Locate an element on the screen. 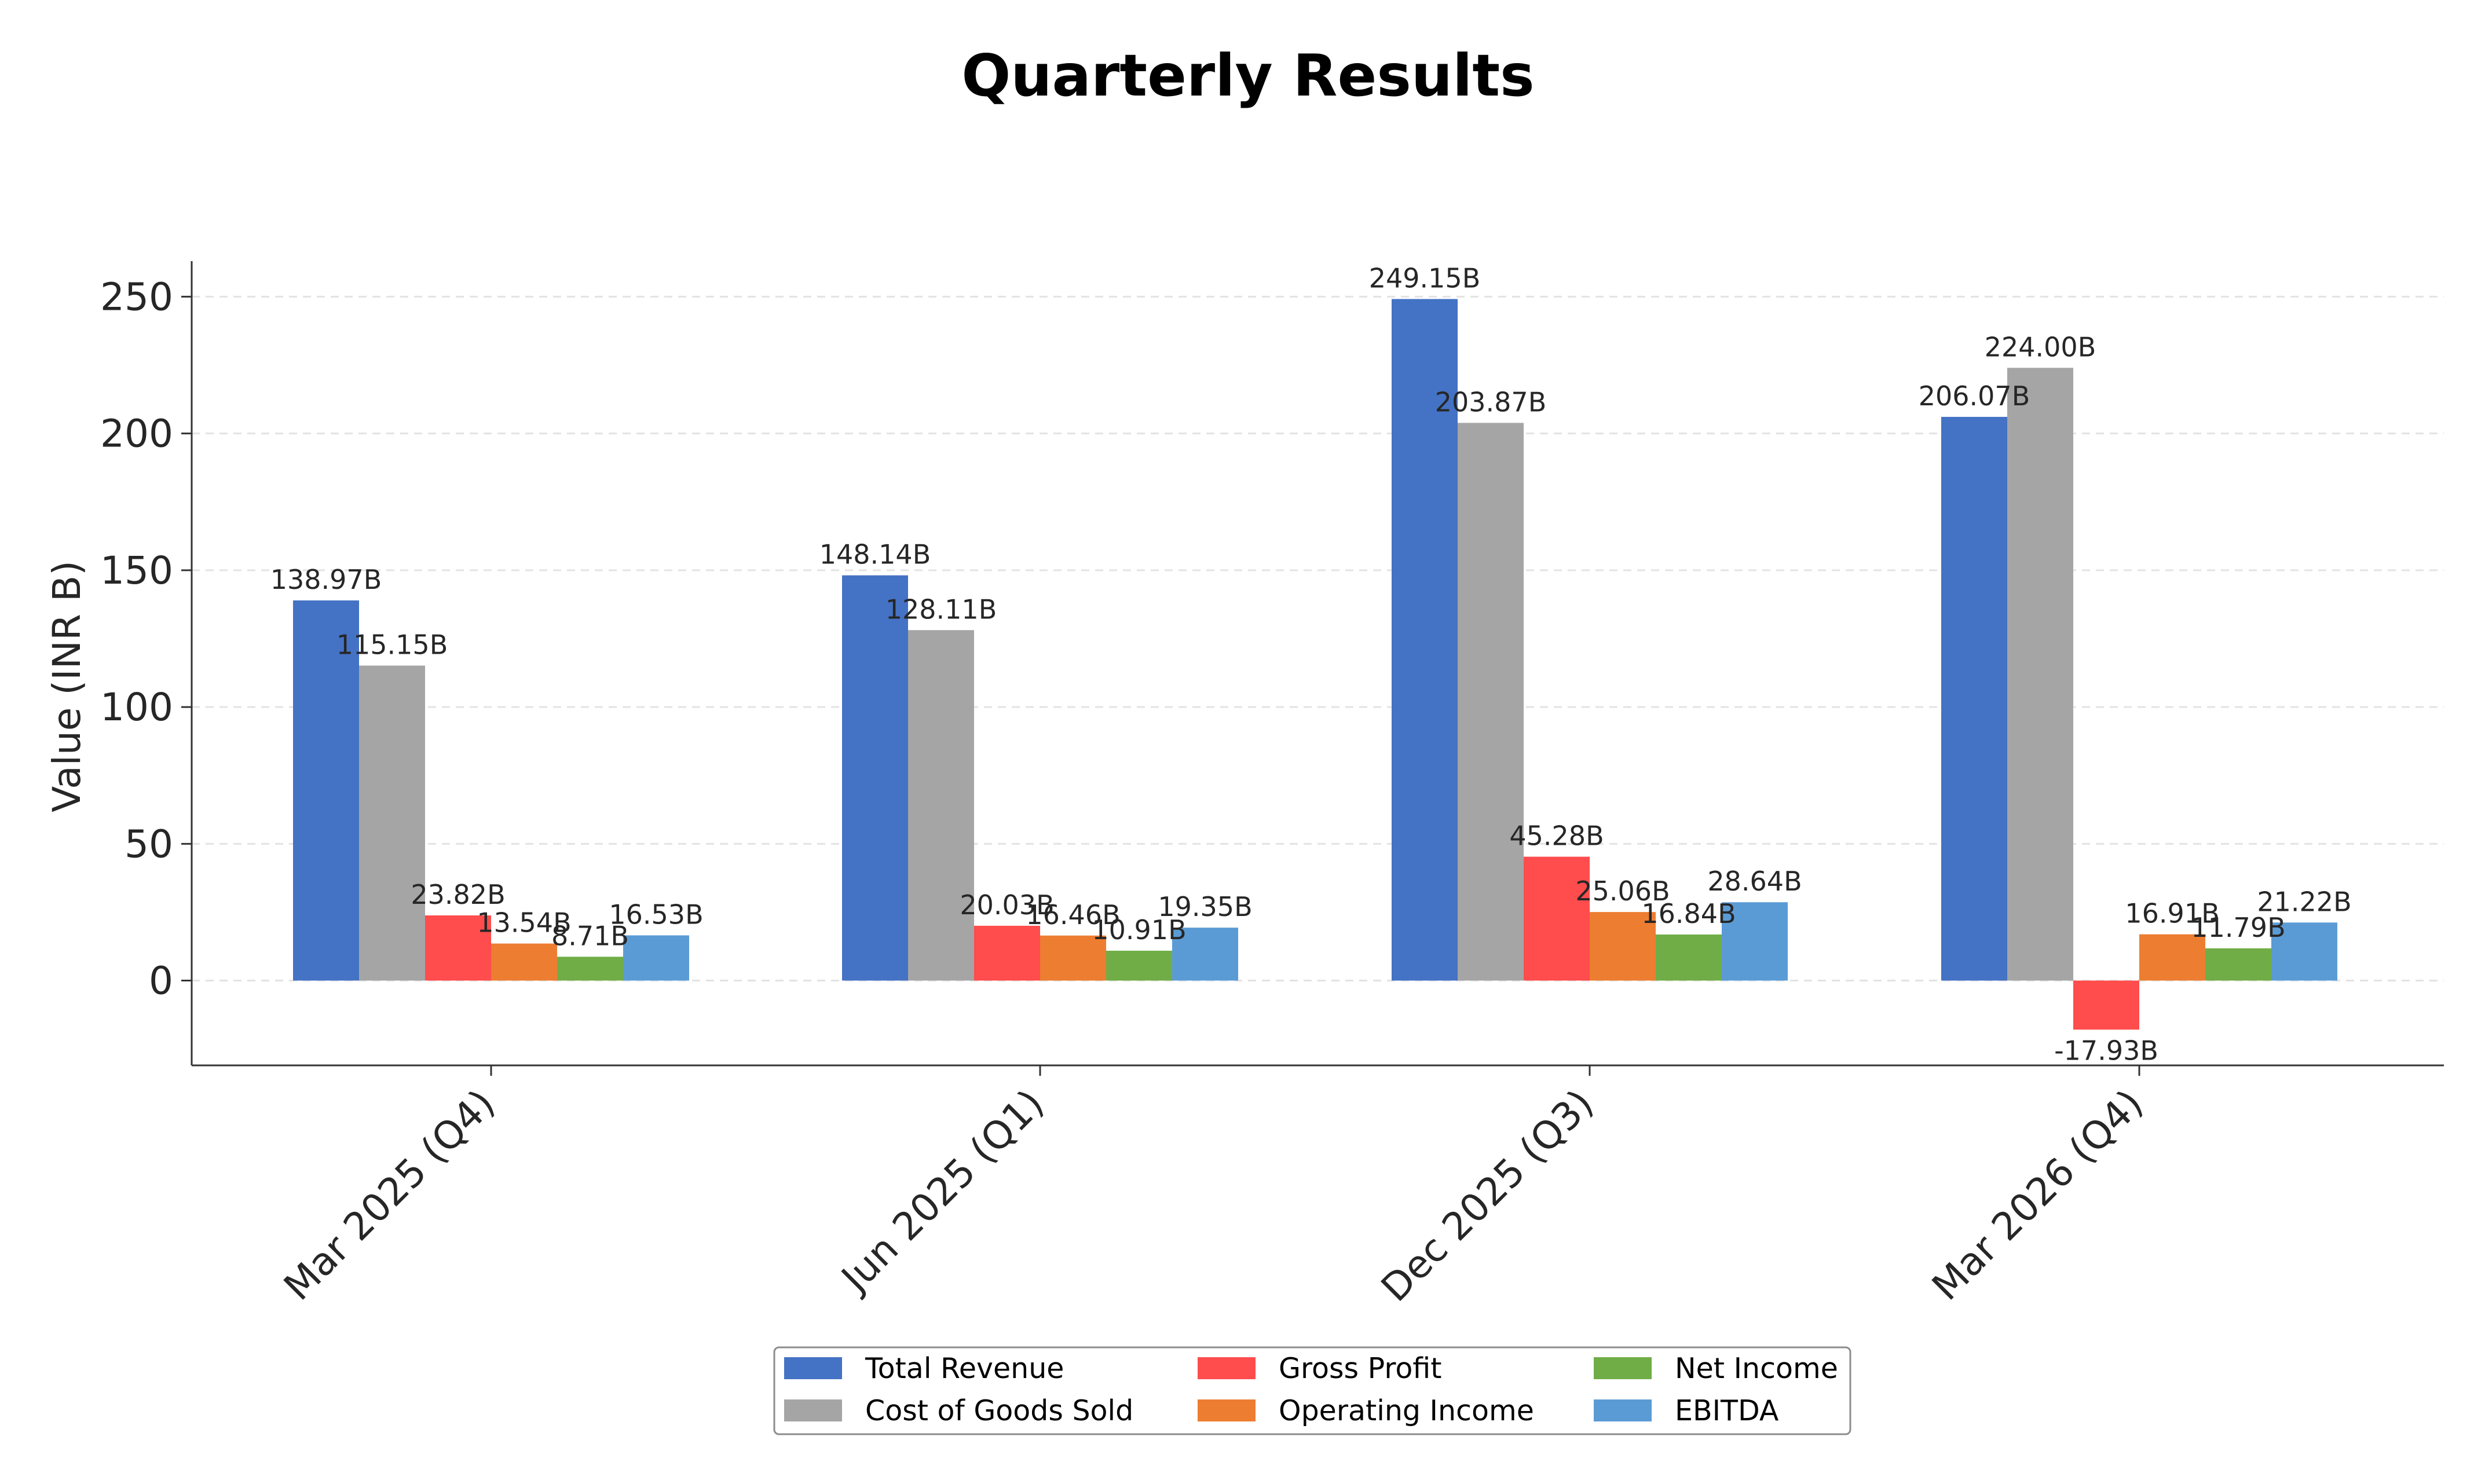  data-label: 148.14B is located at coordinates (875, 554).